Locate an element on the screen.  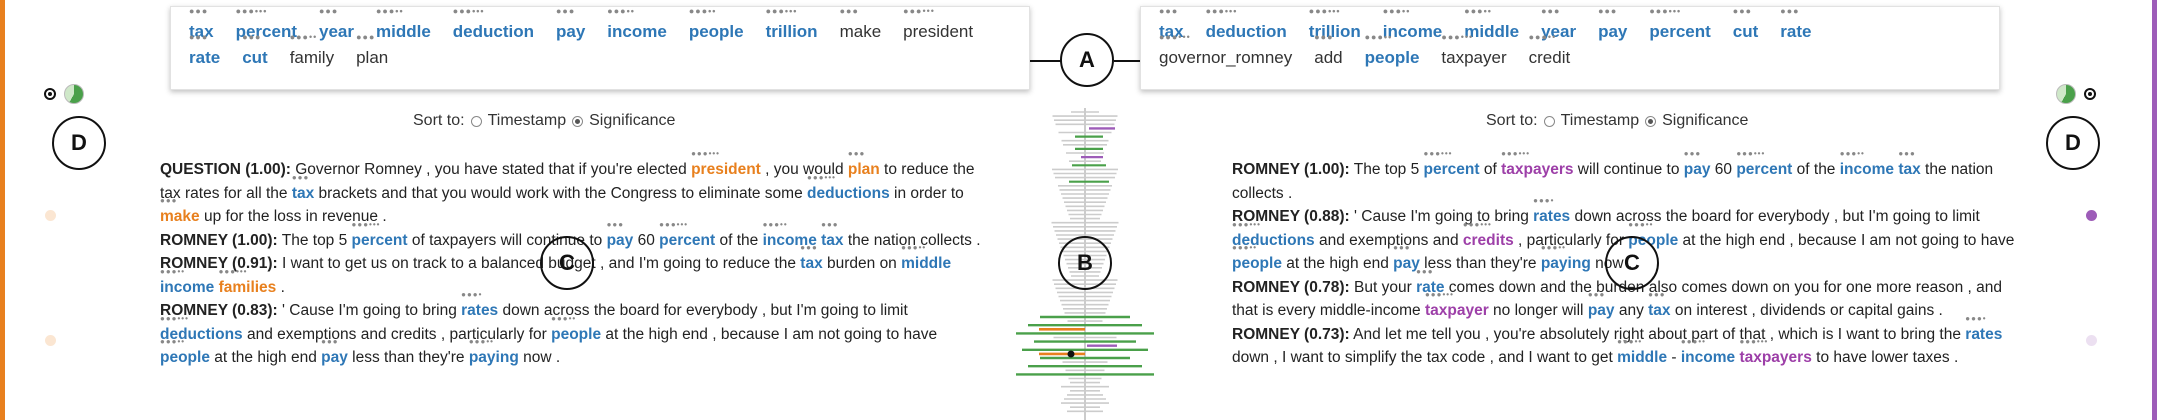
keyword-item: ●●●••• president is located at coordinates (938, 25).